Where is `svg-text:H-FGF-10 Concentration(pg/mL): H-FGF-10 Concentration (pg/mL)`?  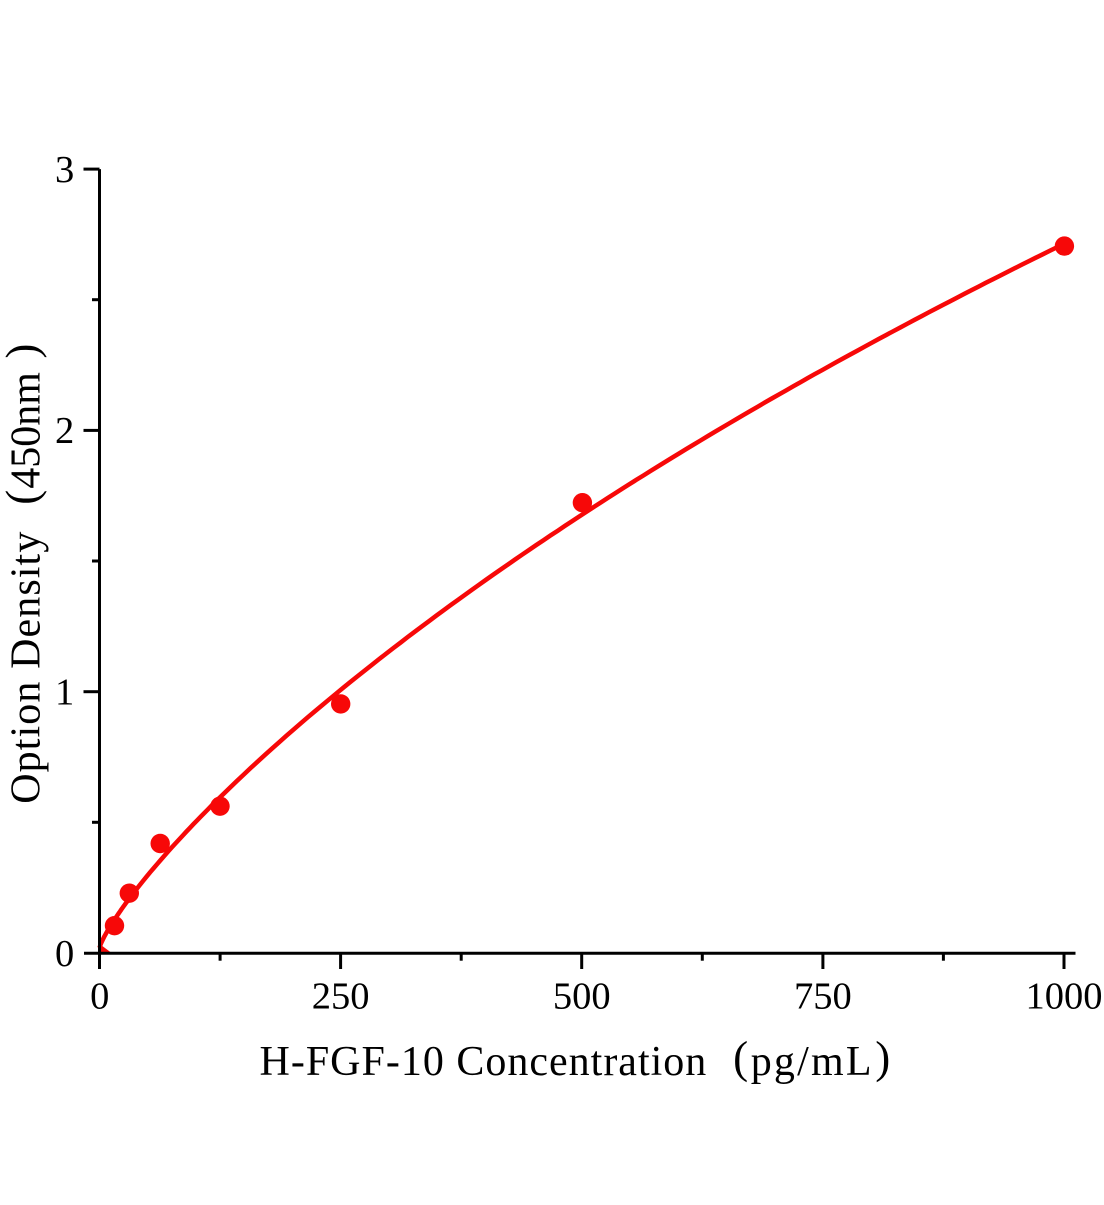 svg-text:H-FGF-10 Concentration(pg/mL): H-FGF-10 Concentration (pg/mL) is located at coordinates (575, 1059).